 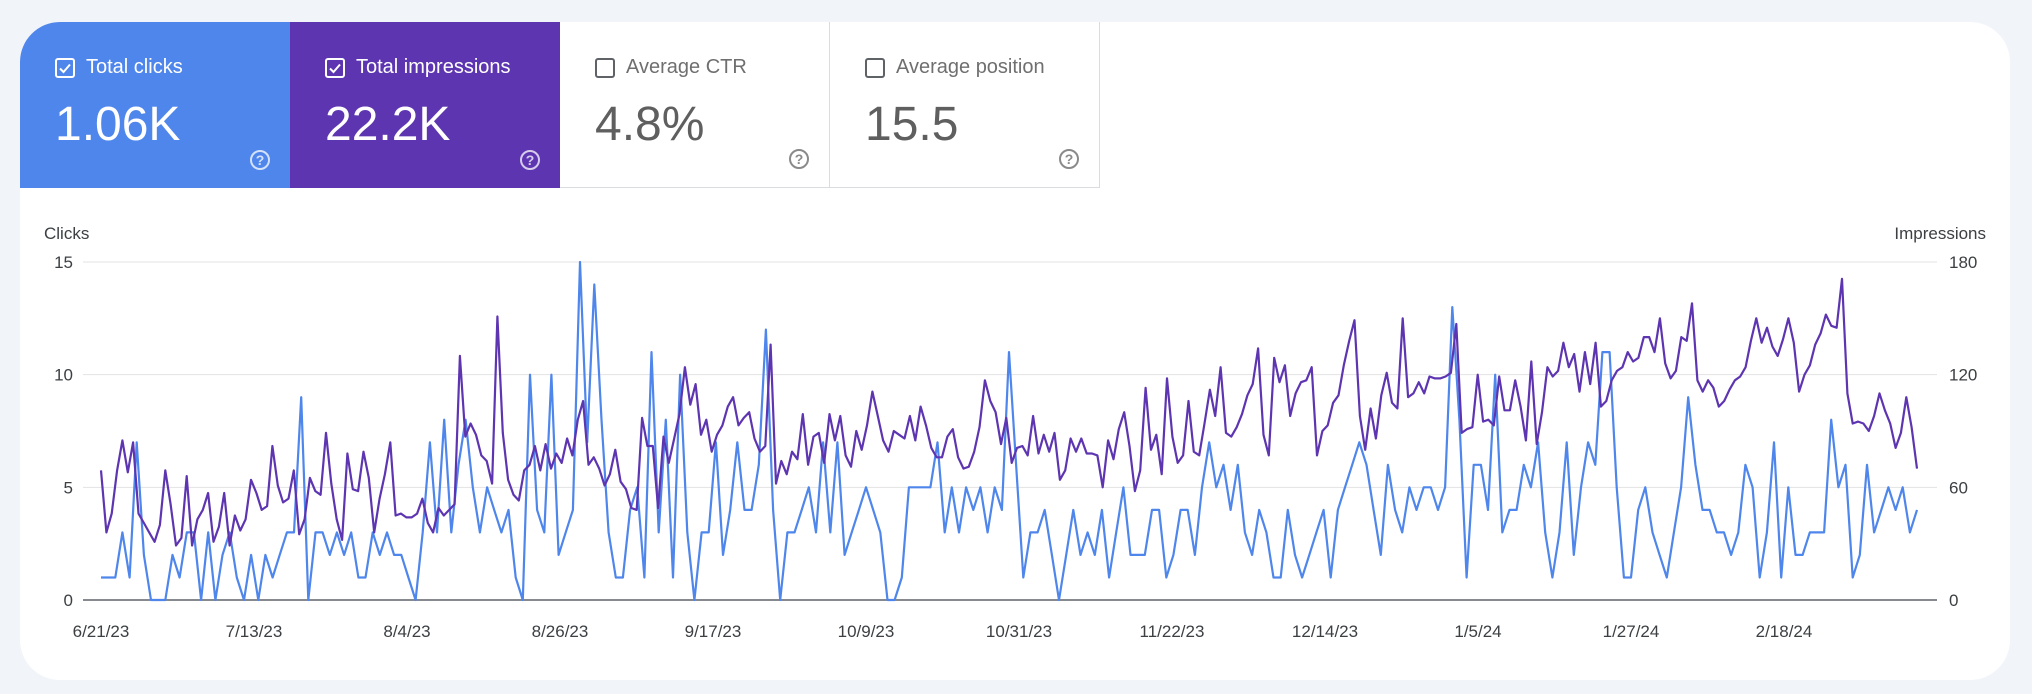 What do you see at coordinates (1940, 233) in the screenshot?
I see `right-axis-title: Impressions` at bounding box center [1940, 233].